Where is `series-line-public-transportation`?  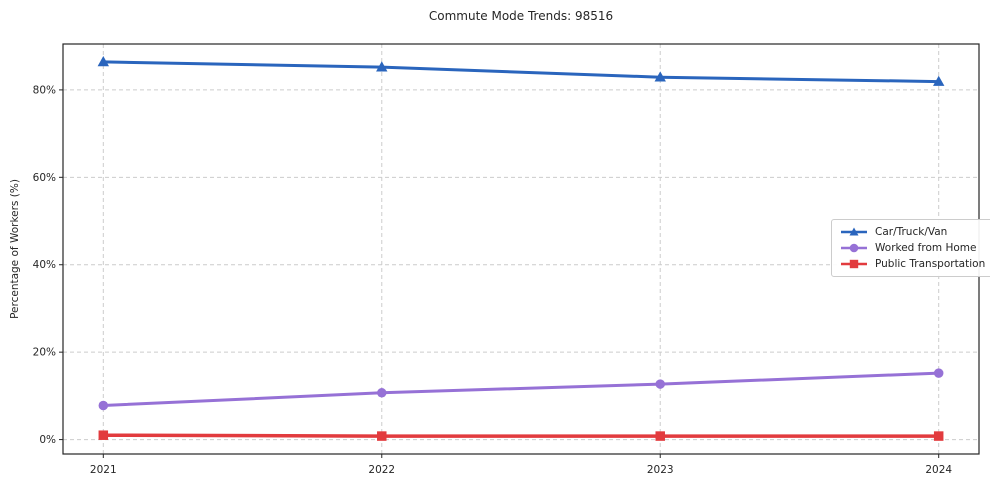
series-line-public-transportation is located at coordinates (521, 435).